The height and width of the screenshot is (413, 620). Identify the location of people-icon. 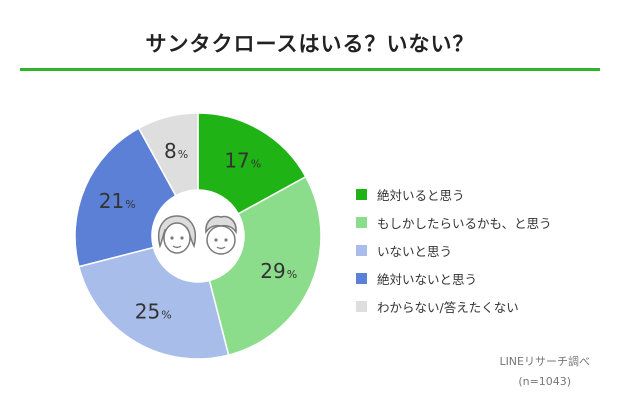
(197, 235).